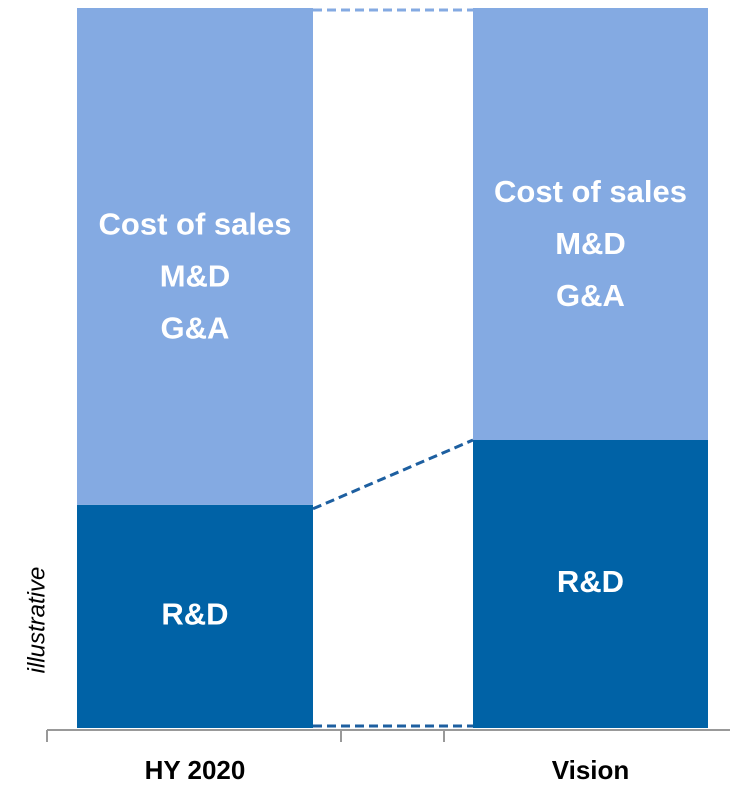 The image size is (730, 791). I want to click on connector, so click(393, 474).